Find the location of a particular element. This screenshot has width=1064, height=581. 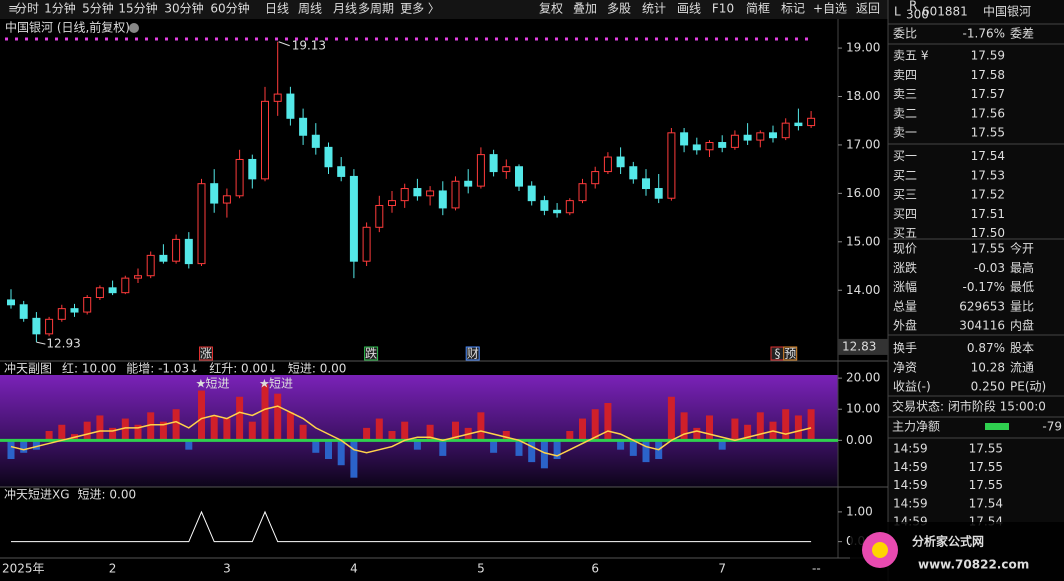

watermark-name: 分析家公式网 is located at coordinates (948, 541).